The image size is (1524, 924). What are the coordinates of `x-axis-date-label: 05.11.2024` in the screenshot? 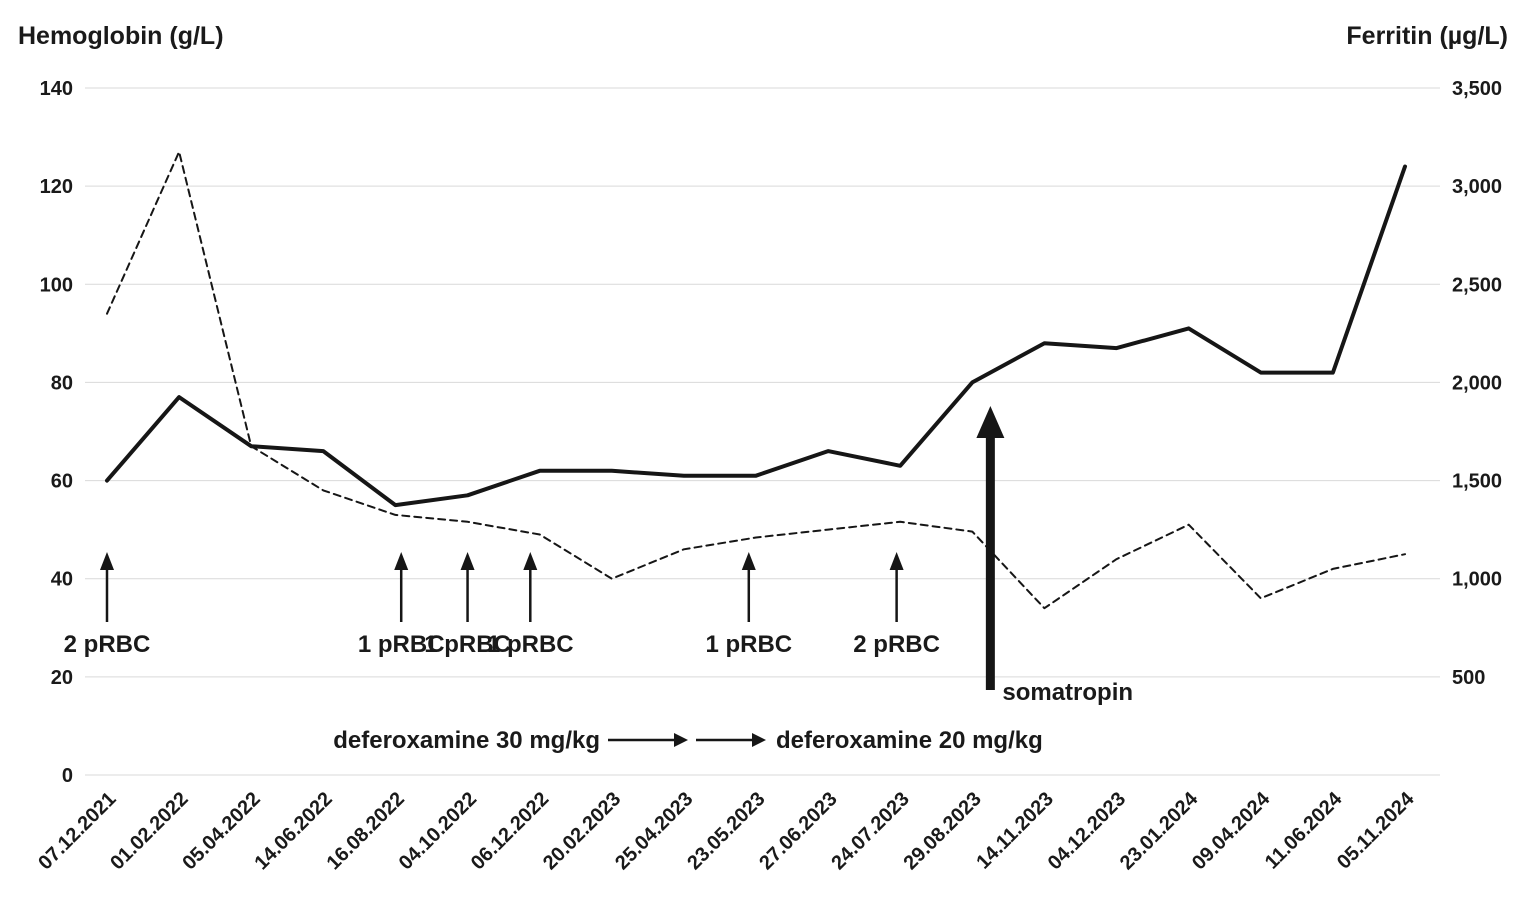 It's located at (1376, 830).